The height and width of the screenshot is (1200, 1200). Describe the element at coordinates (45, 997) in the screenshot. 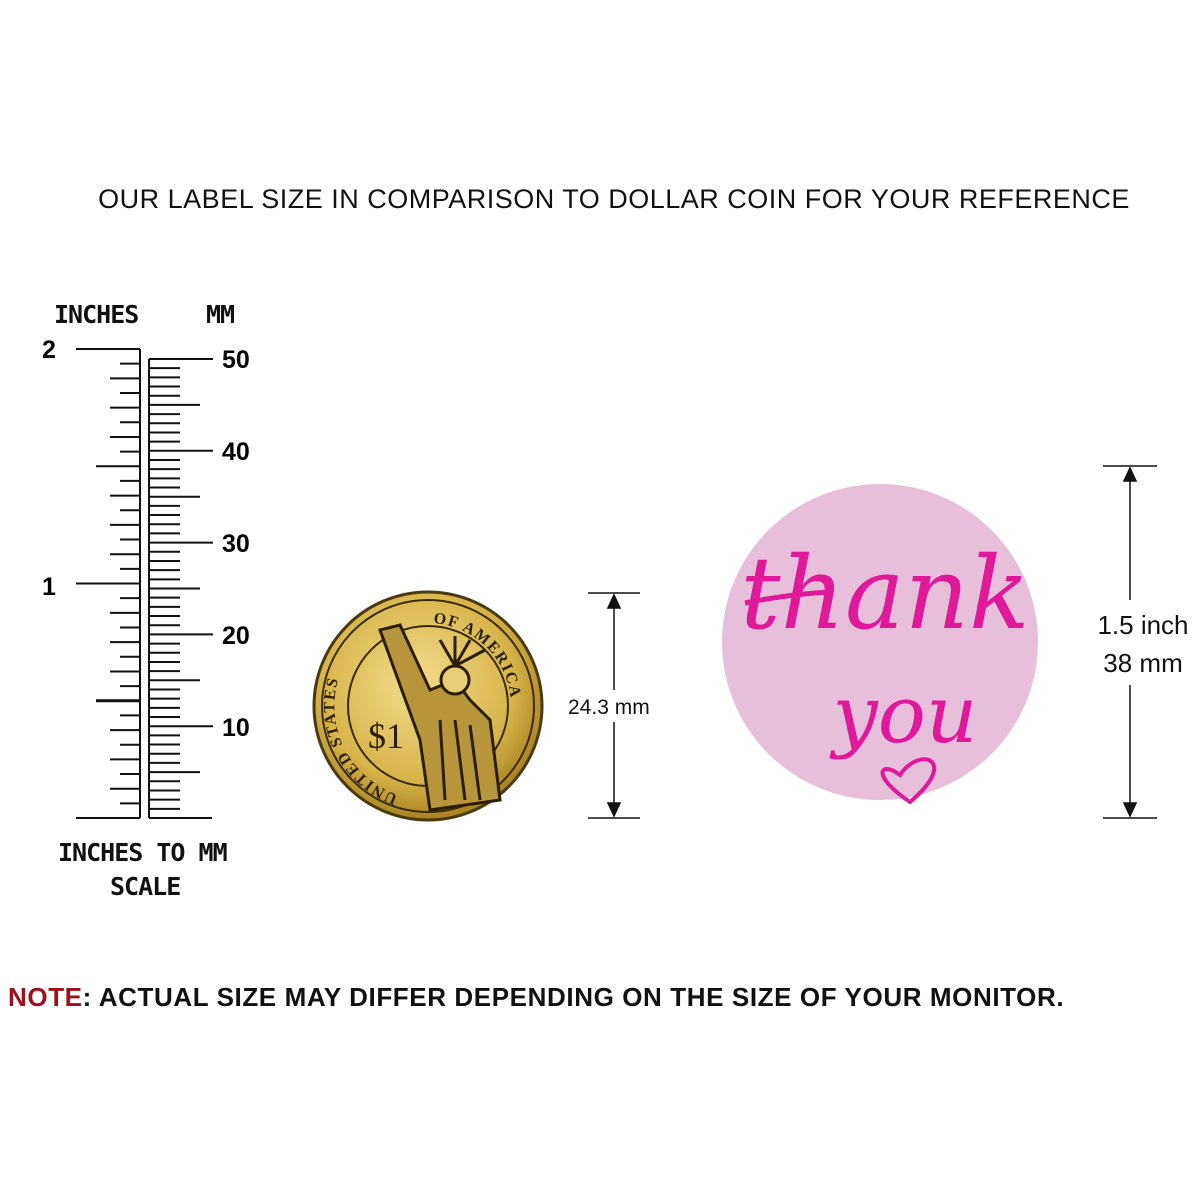

I see `note-prefix: NOTE` at that location.